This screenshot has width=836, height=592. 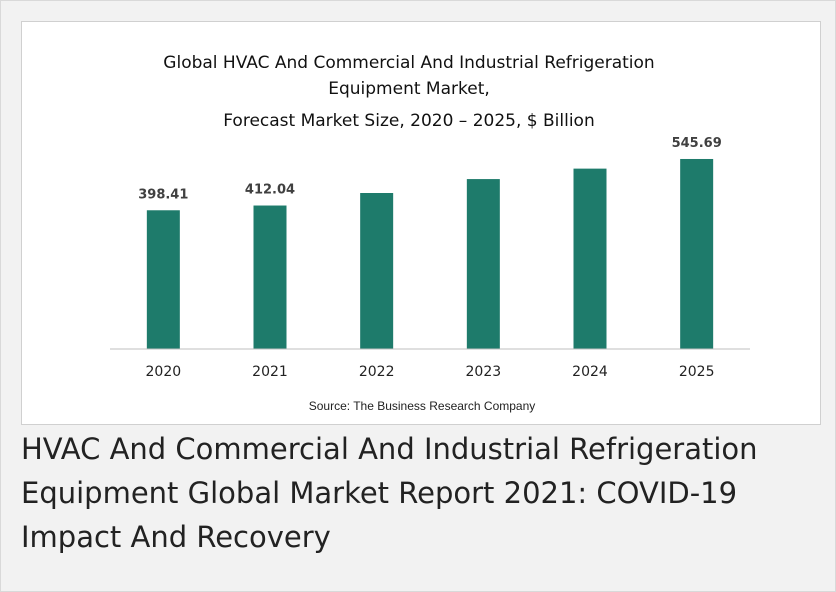 I want to click on x-tick-label-2024: 2024, so click(x=590, y=372).